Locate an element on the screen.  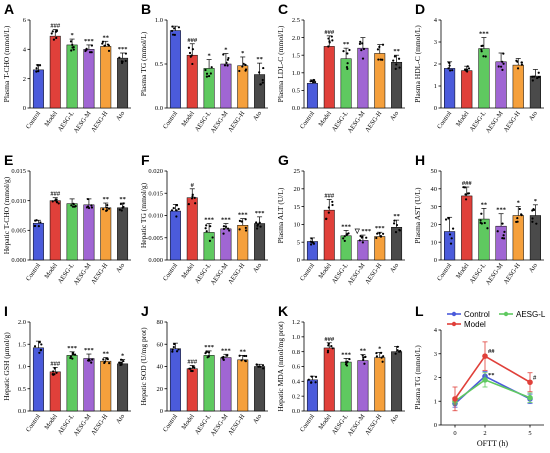
y-tick-label: 0.5 is located at coordinates (296, 91).